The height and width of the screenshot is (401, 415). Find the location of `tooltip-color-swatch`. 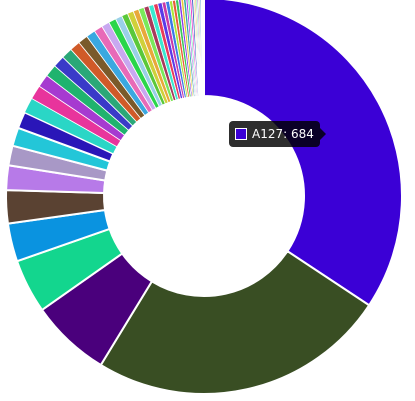

tooltip-color-swatch is located at coordinates (241, 134).